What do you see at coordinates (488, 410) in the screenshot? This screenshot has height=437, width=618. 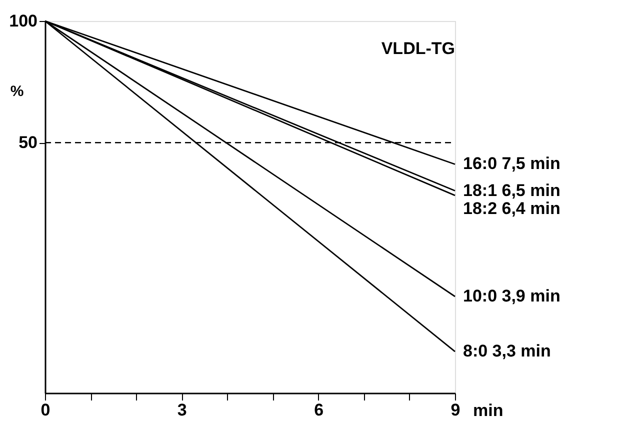 I see `x-axis-title: min` at bounding box center [488, 410].